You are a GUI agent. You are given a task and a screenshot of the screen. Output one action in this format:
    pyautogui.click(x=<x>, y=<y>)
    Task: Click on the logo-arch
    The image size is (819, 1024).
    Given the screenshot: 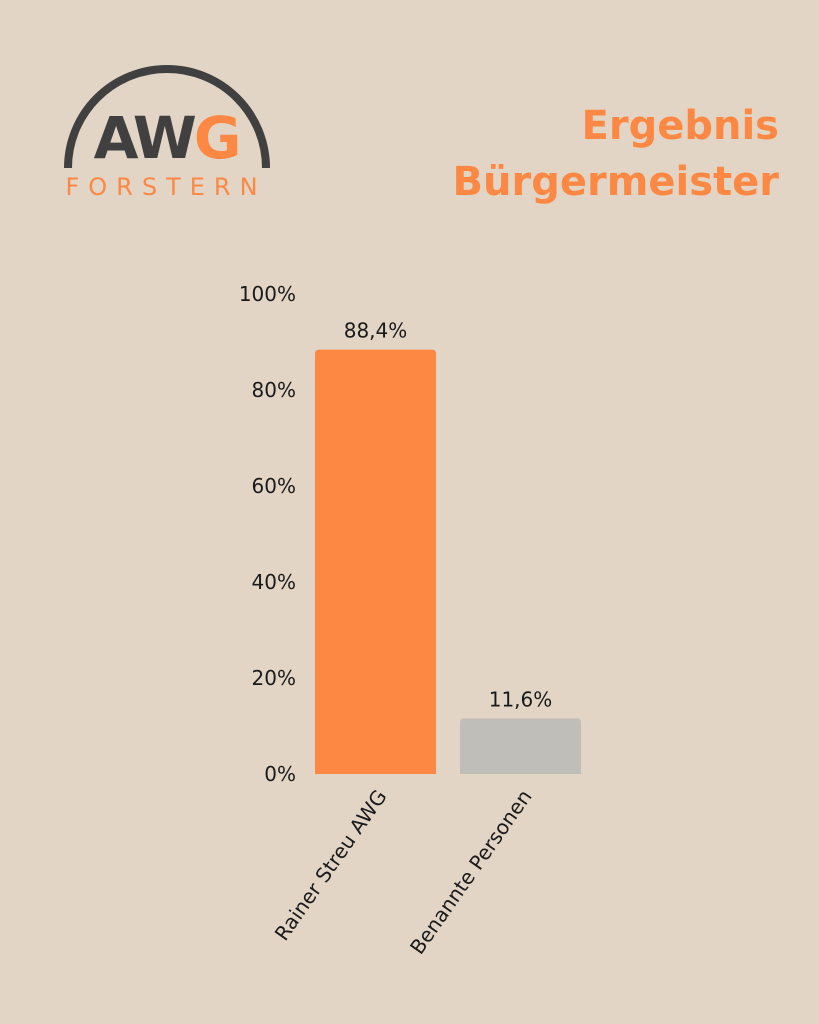 What is the action you would take?
    pyautogui.click(x=167, y=117)
    